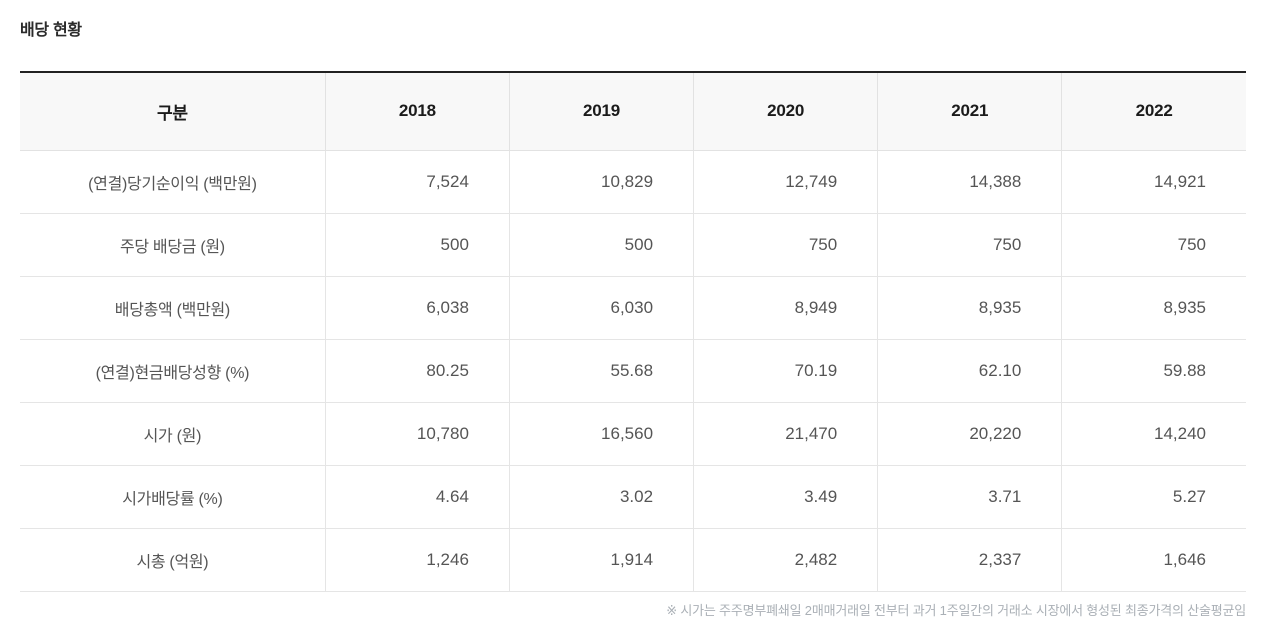  What do you see at coordinates (969, 111) in the screenshot?
I see `column-header-year-2021: 2021` at bounding box center [969, 111].